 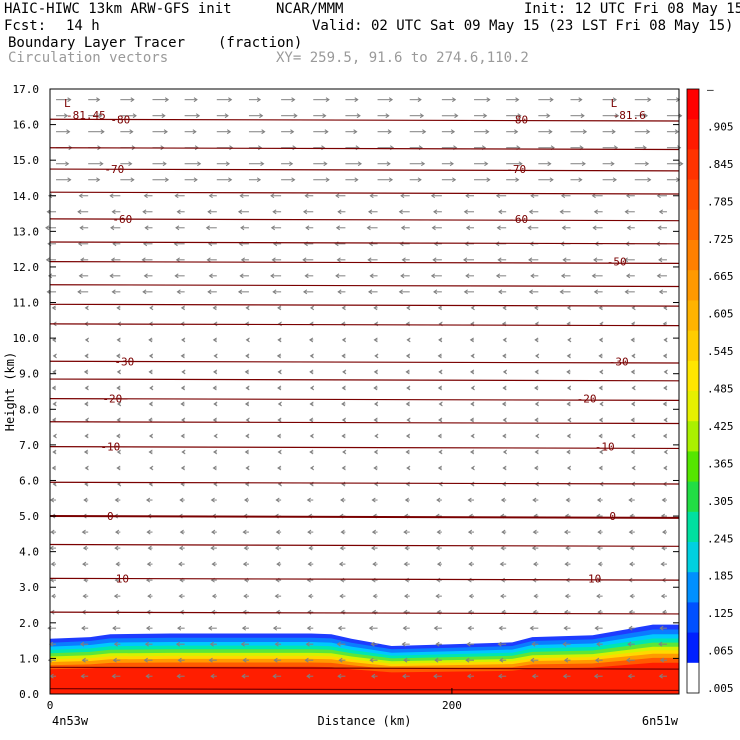 What do you see at coordinates (720, 164) in the screenshot?
I see `colorbar-label: .845` at bounding box center [720, 164].